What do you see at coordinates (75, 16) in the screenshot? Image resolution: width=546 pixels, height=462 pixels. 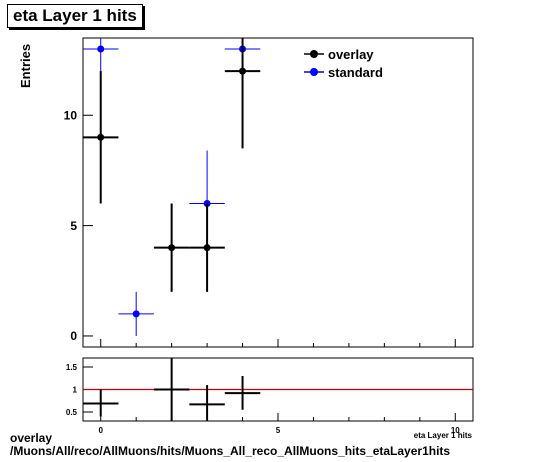 I see `chart-title: eta Layer 1 hits` at bounding box center [75, 16].